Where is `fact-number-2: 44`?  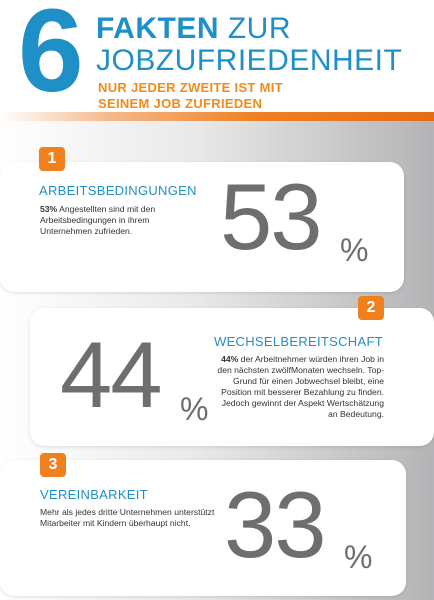 fact-number-2: 44 is located at coordinates (111, 374).